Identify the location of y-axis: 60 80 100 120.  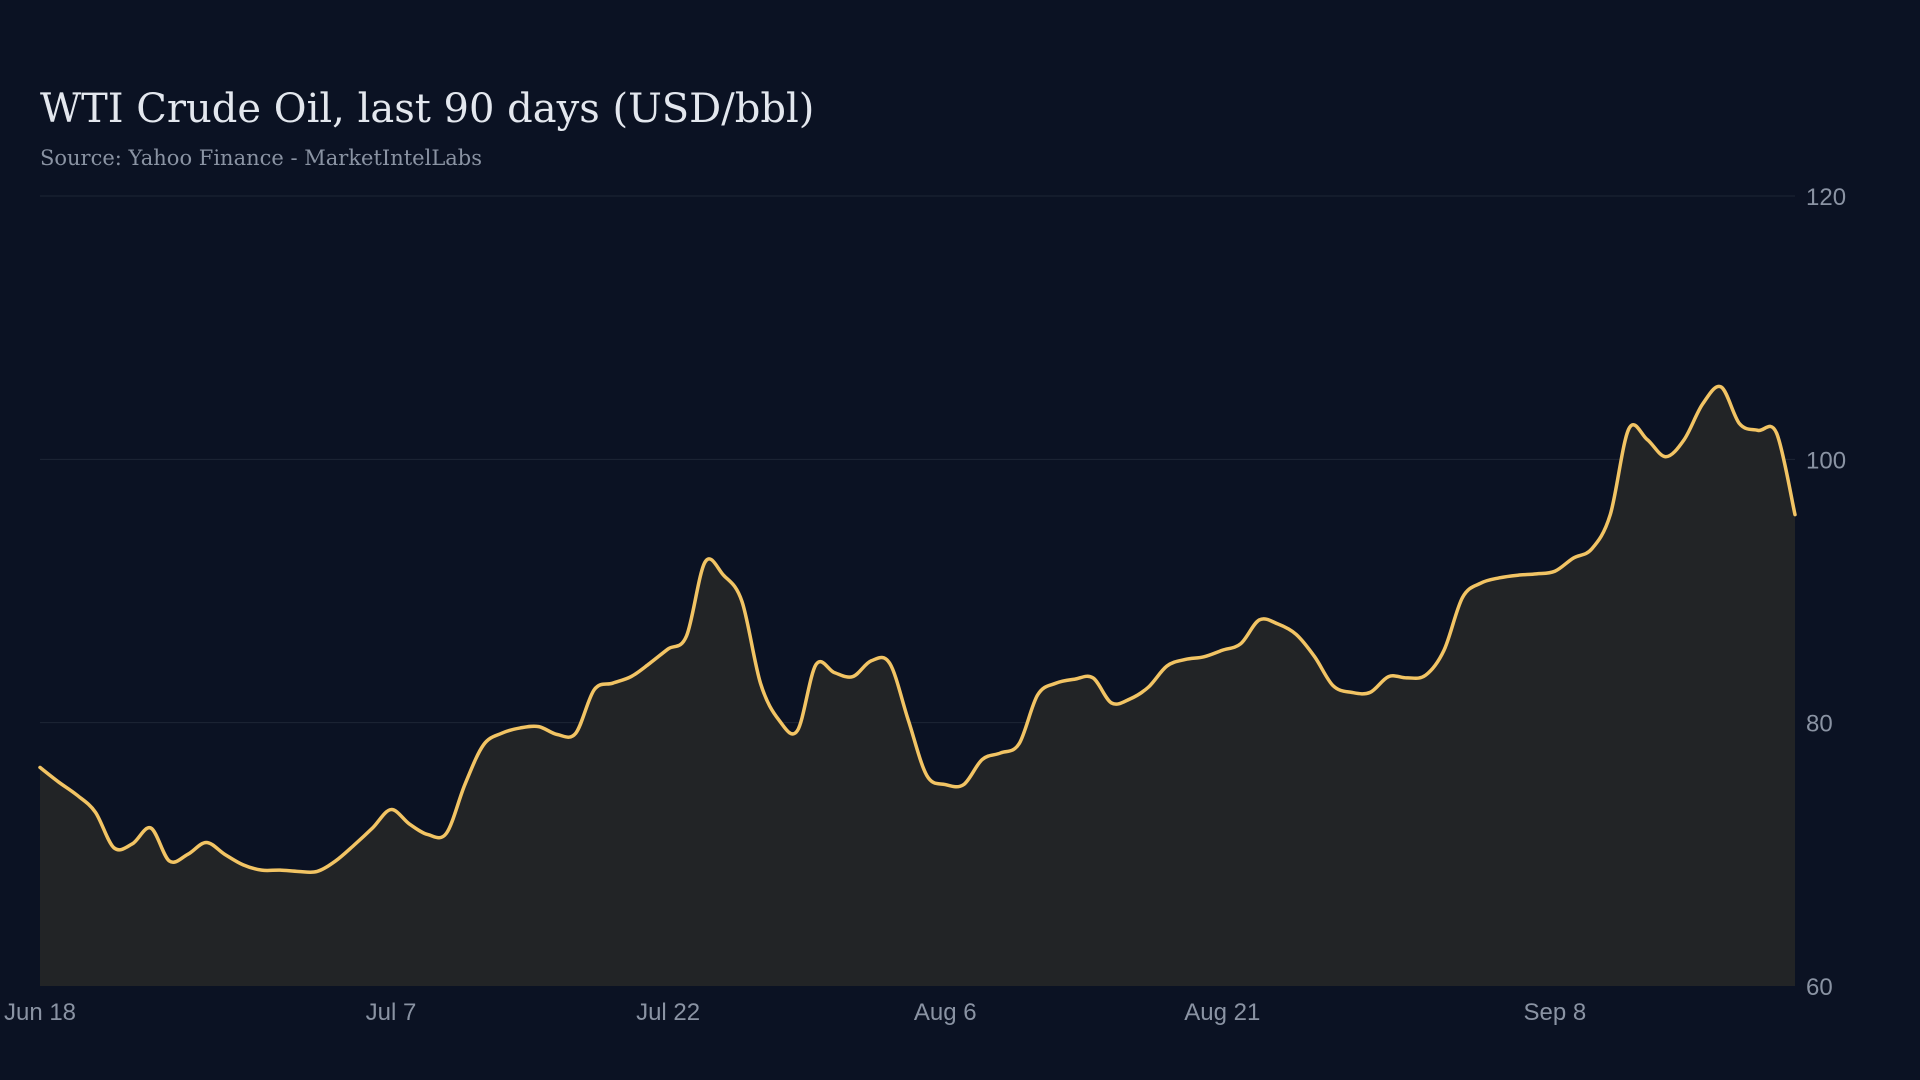
(1826, 592).